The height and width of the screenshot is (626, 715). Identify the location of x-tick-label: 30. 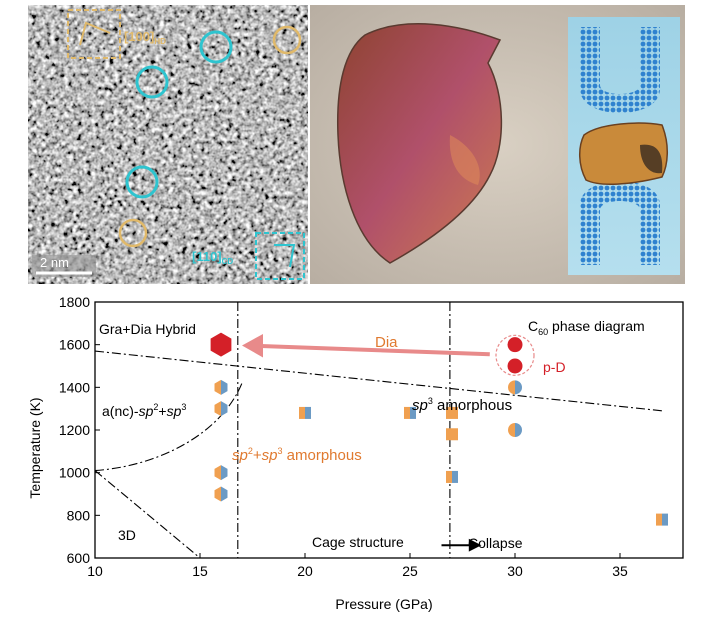
(515, 571).